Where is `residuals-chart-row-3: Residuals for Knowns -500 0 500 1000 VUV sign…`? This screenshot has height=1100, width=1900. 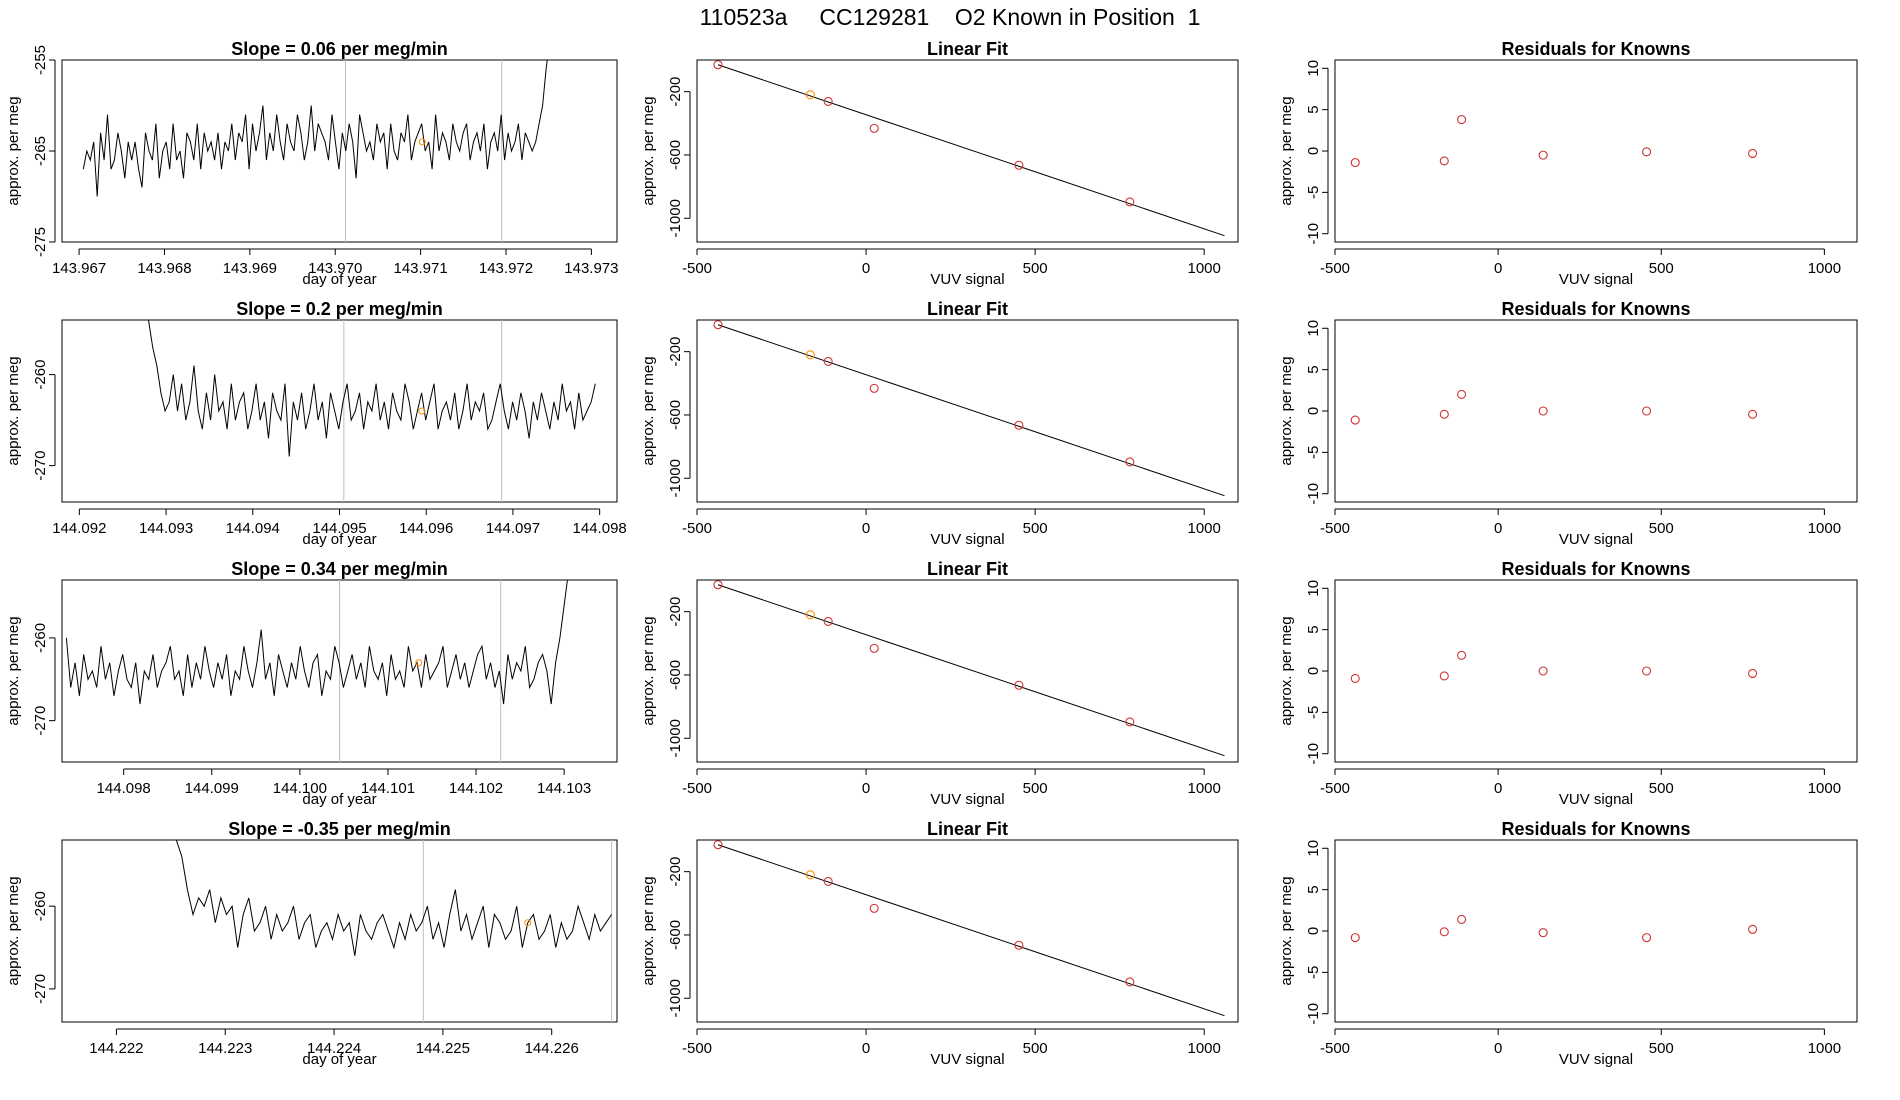 residuals-chart-row-3: Residuals for Knowns -500 0 500 1000 VUV sign… is located at coordinates (1568, 683).